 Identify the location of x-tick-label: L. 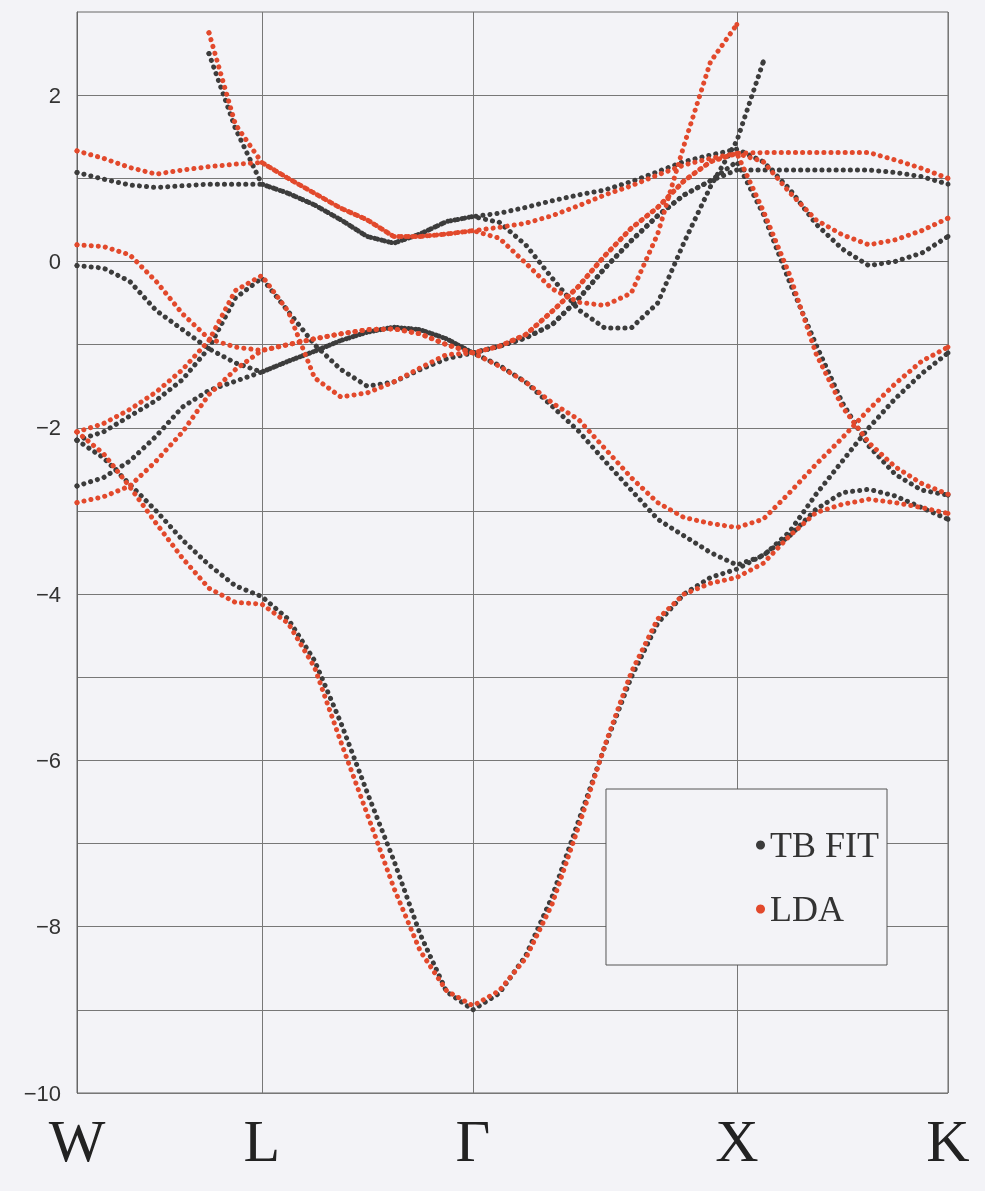
(262, 1141).